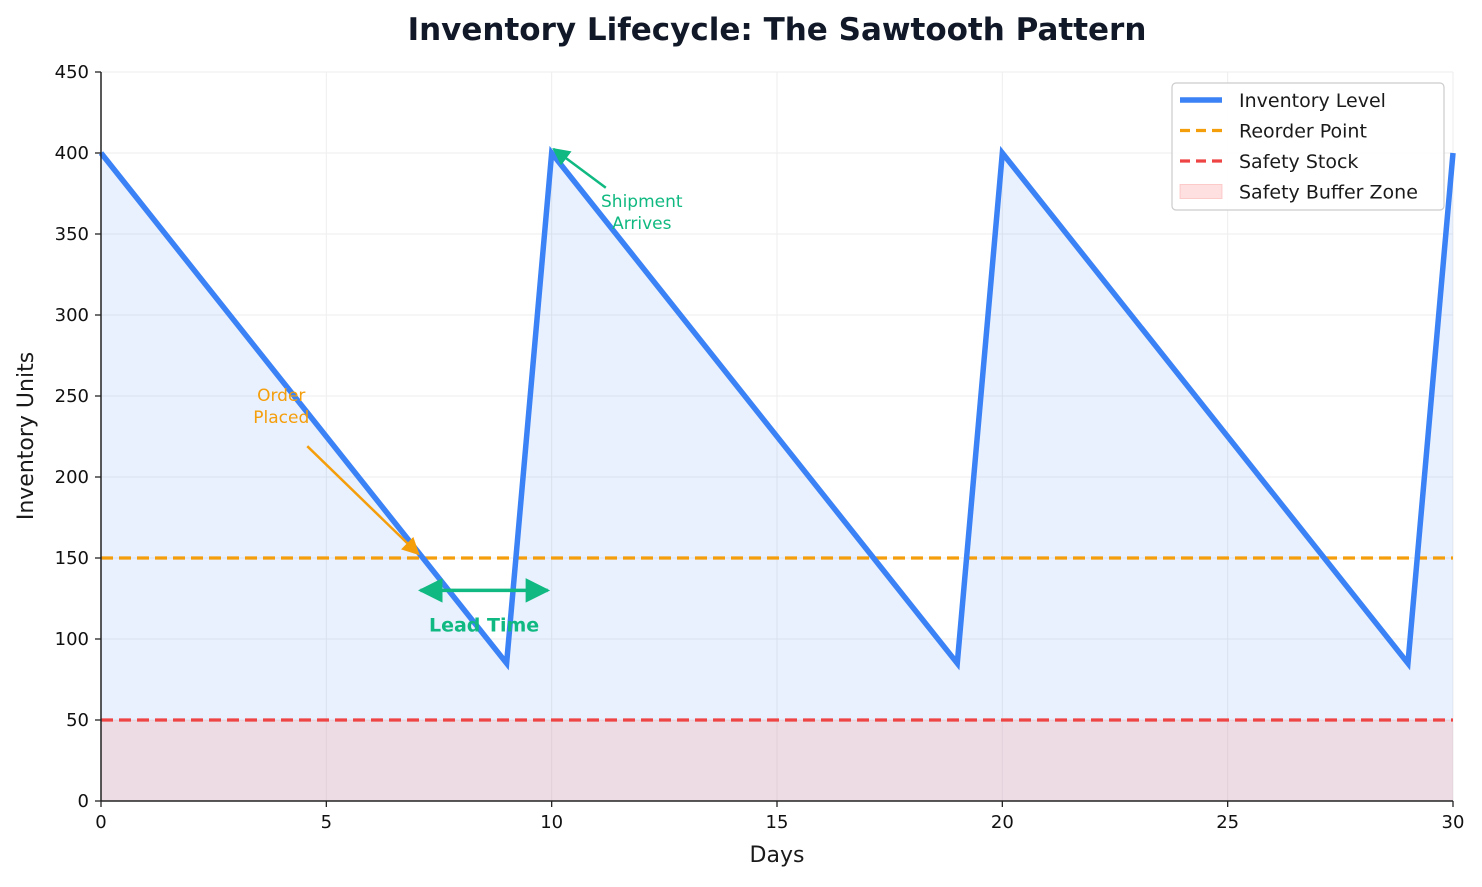 This screenshot has height=887, width=1482. Describe the element at coordinates (777, 822) in the screenshot. I see `x-tick-label: 15` at that location.